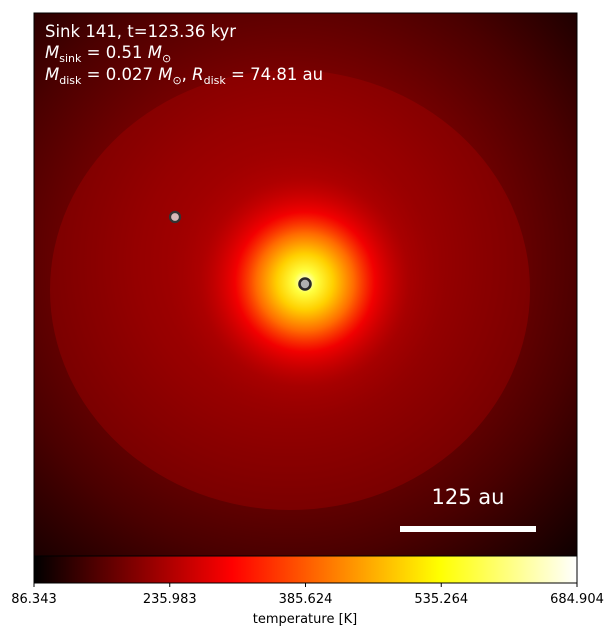 The height and width of the screenshot is (636, 615). Describe the element at coordinates (34, 599) in the screenshot. I see `colorbar-tick-label-0: 86.343` at that location.